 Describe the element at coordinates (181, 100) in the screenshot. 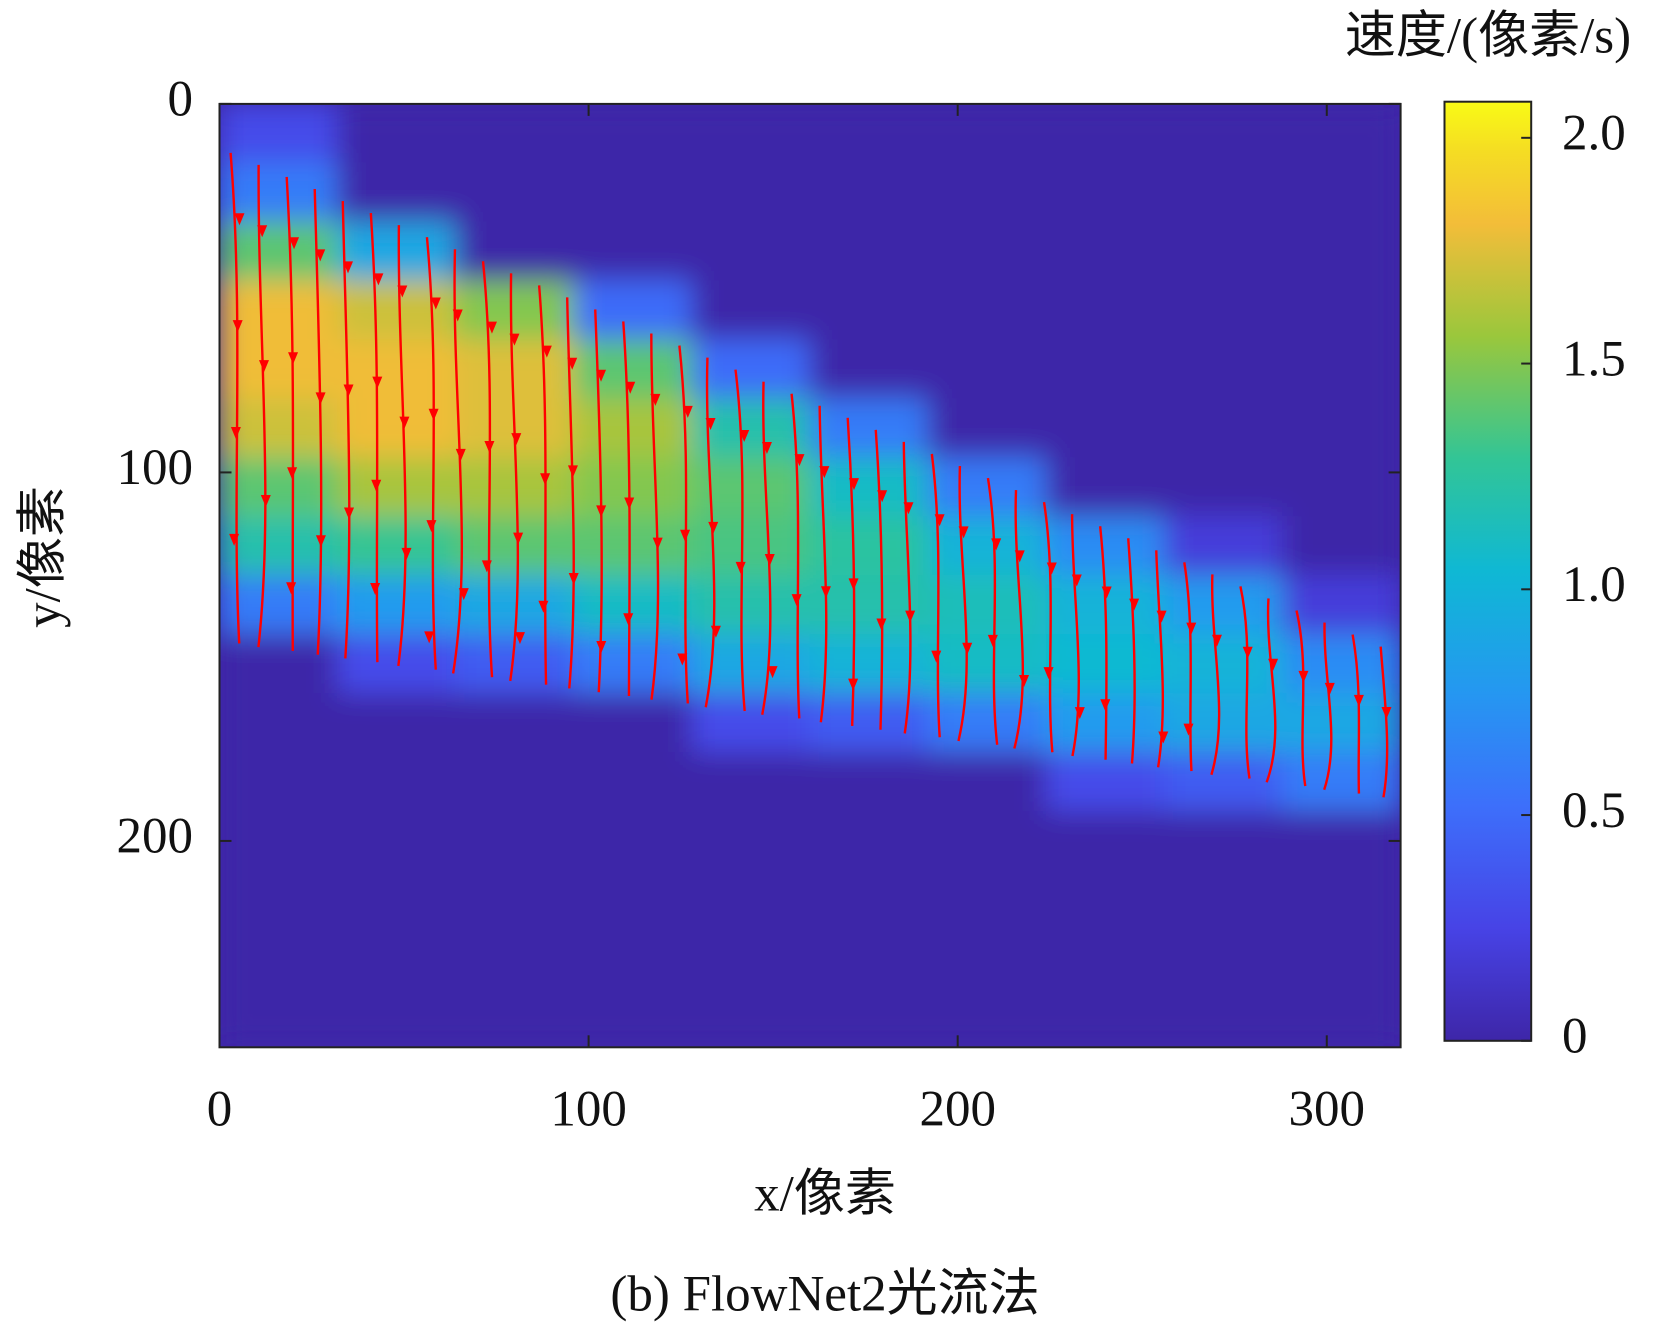

I see `y-tick-label: 0` at that location.